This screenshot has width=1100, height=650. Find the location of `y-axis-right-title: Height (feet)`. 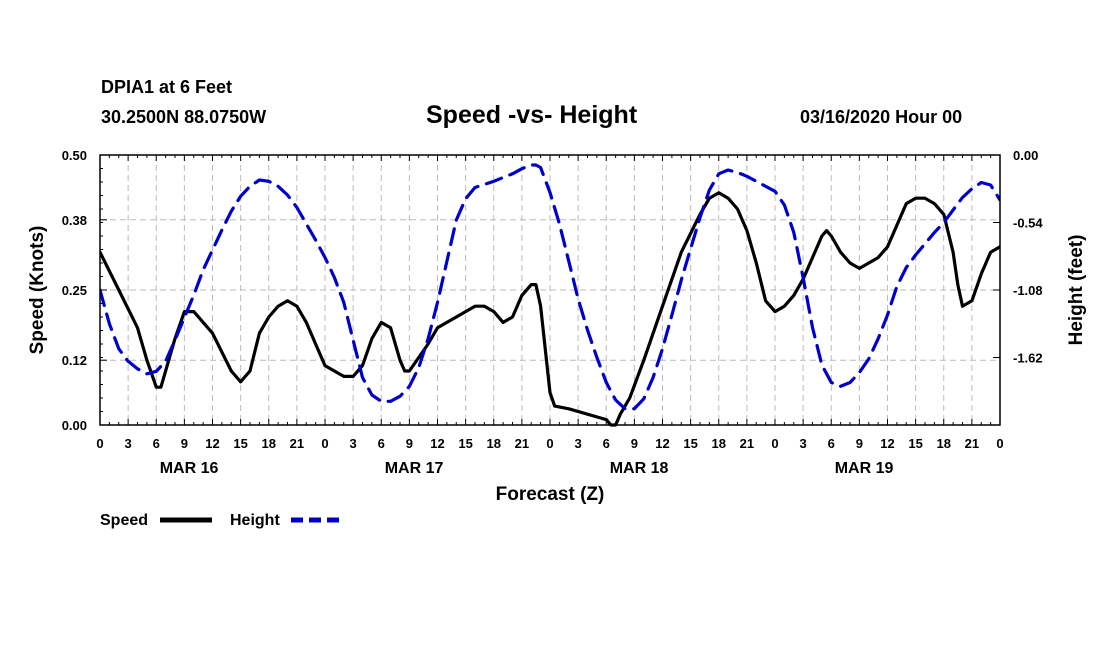

y-axis-right-title: Height (feet) is located at coordinates (1076, 290).